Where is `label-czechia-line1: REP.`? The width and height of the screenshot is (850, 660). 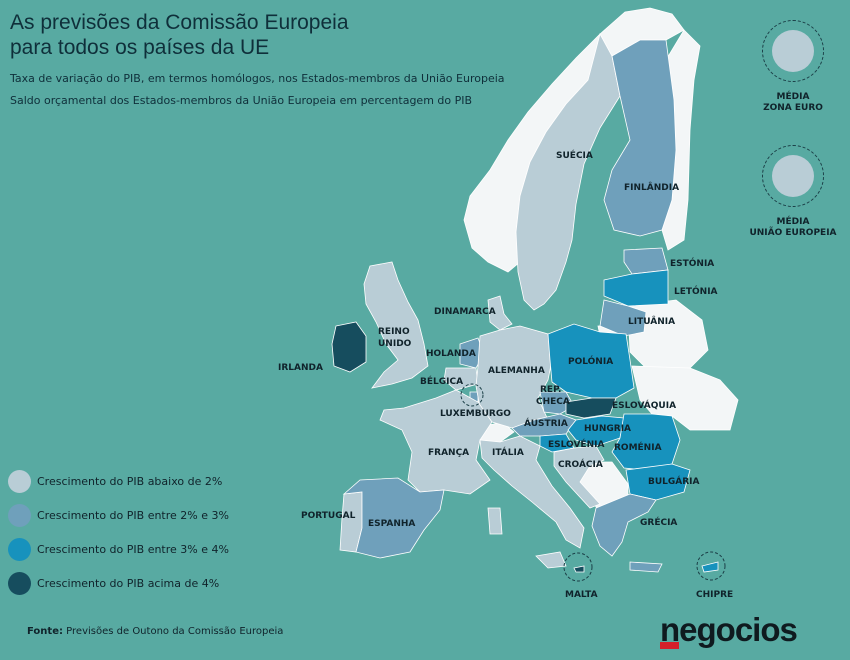 label-czechia-line1: REP. is located at coordinates (550, 390).